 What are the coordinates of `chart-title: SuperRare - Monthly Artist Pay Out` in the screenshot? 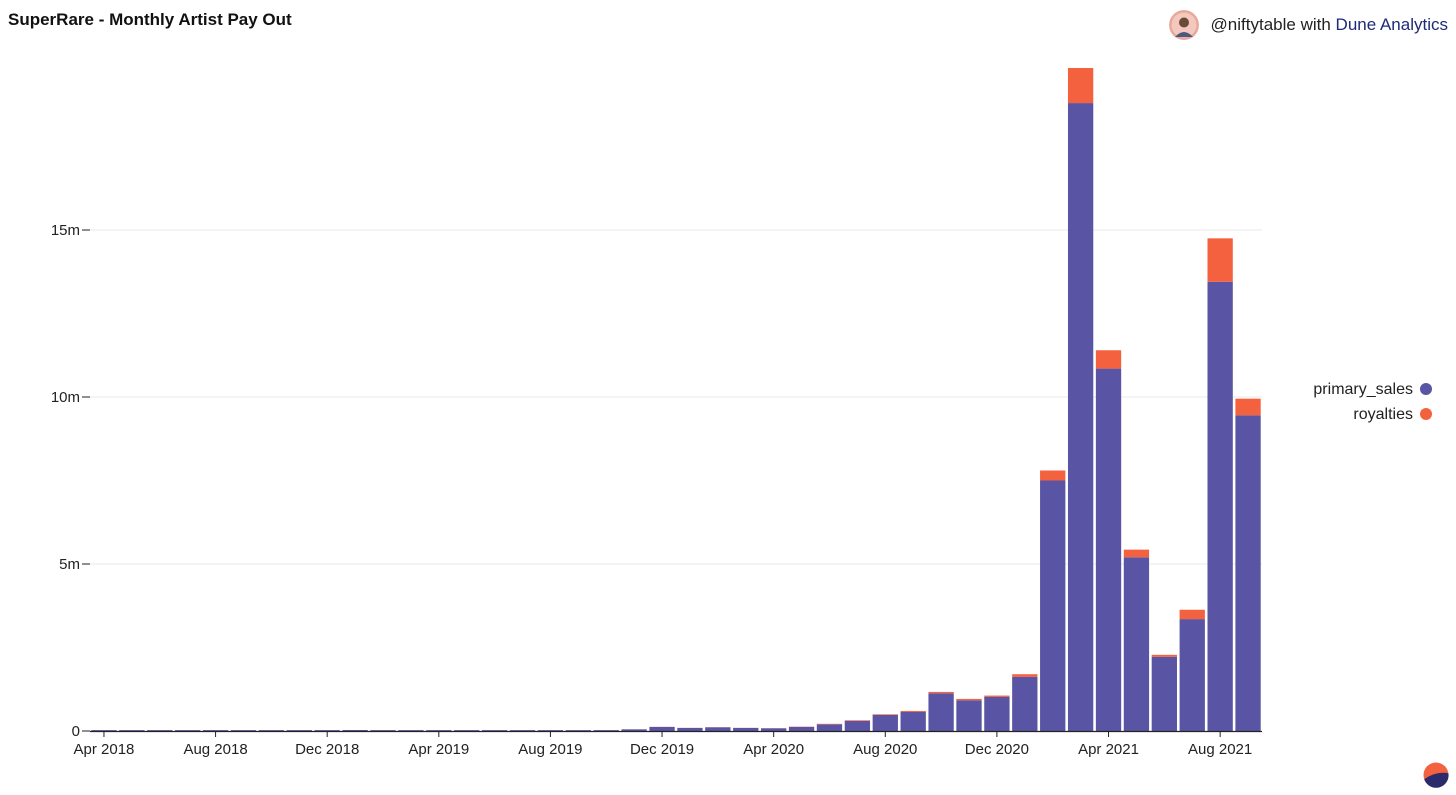 It's located at (150, 19).